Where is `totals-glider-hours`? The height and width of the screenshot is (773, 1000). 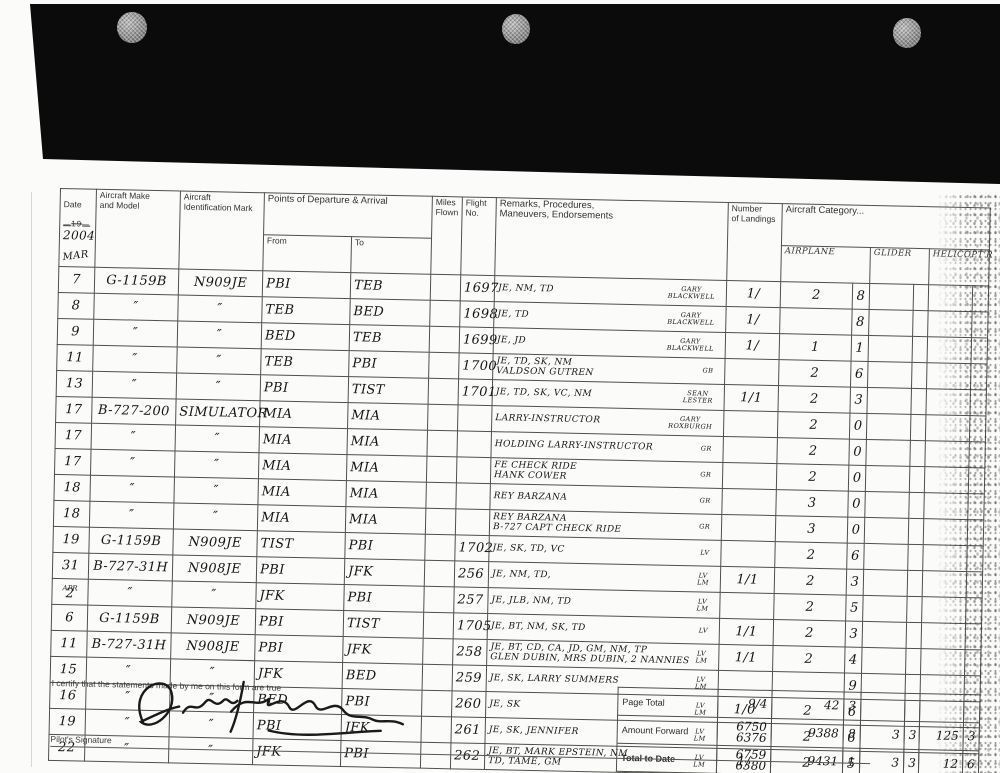
totals-glider-hours is located at coordinates (883, 707).